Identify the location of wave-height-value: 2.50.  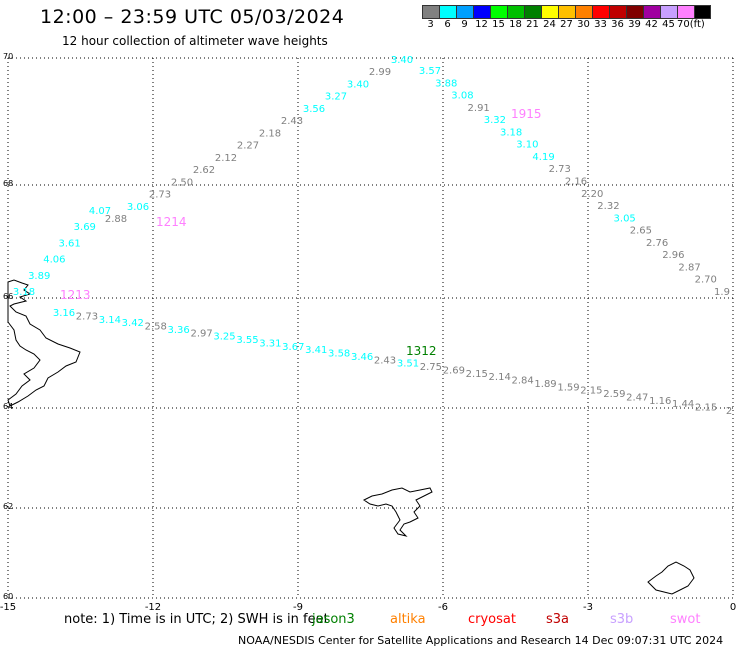
(182, 182).